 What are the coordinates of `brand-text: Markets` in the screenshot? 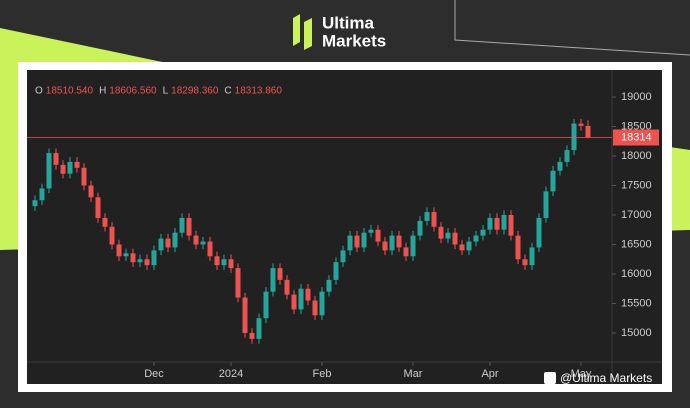 It's located at (354, 40).